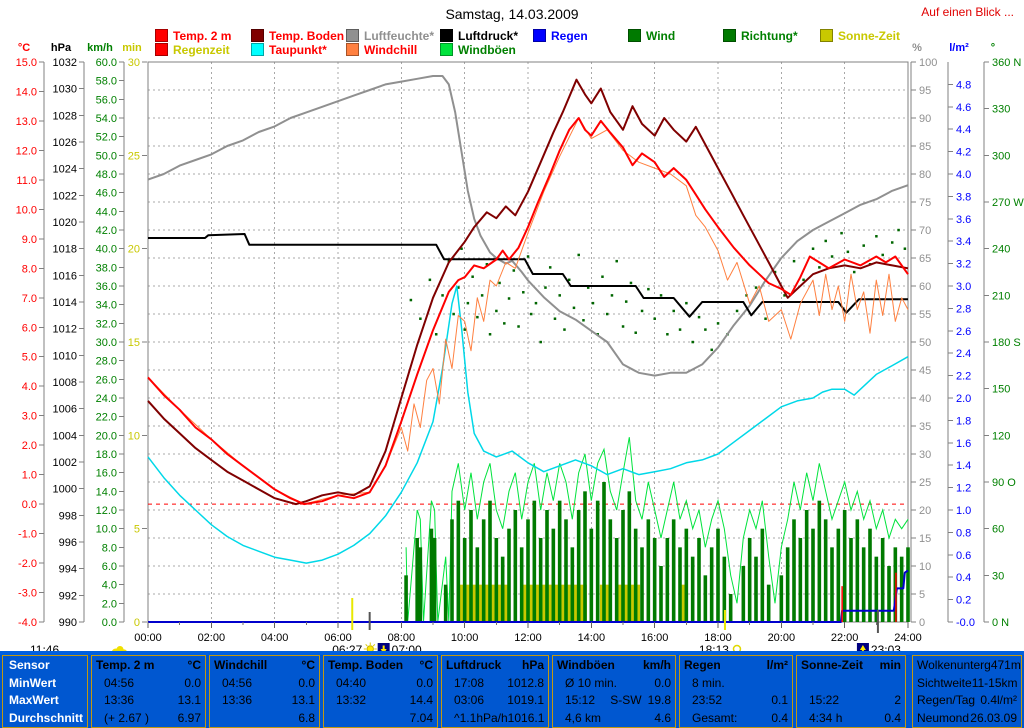  I want to click on legend-label: Windböen, so click(487, 49).